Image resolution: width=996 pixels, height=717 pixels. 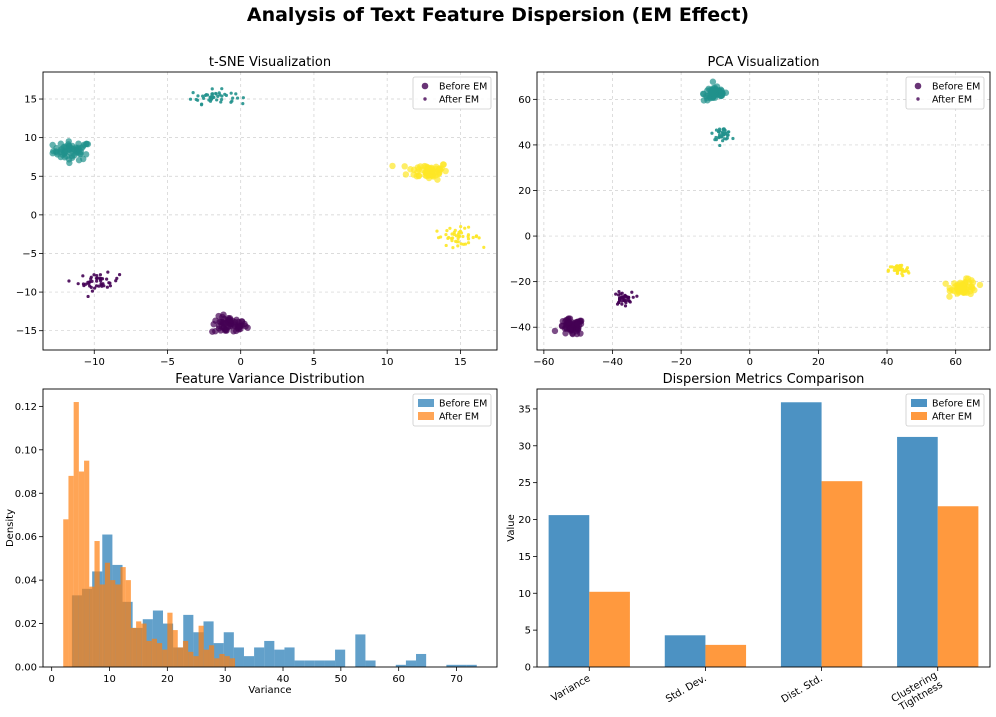 What do you see at coordinates (520, 282) in the screenshot?
I see `y-tick-label: −20` at bounding box center [520, 282].